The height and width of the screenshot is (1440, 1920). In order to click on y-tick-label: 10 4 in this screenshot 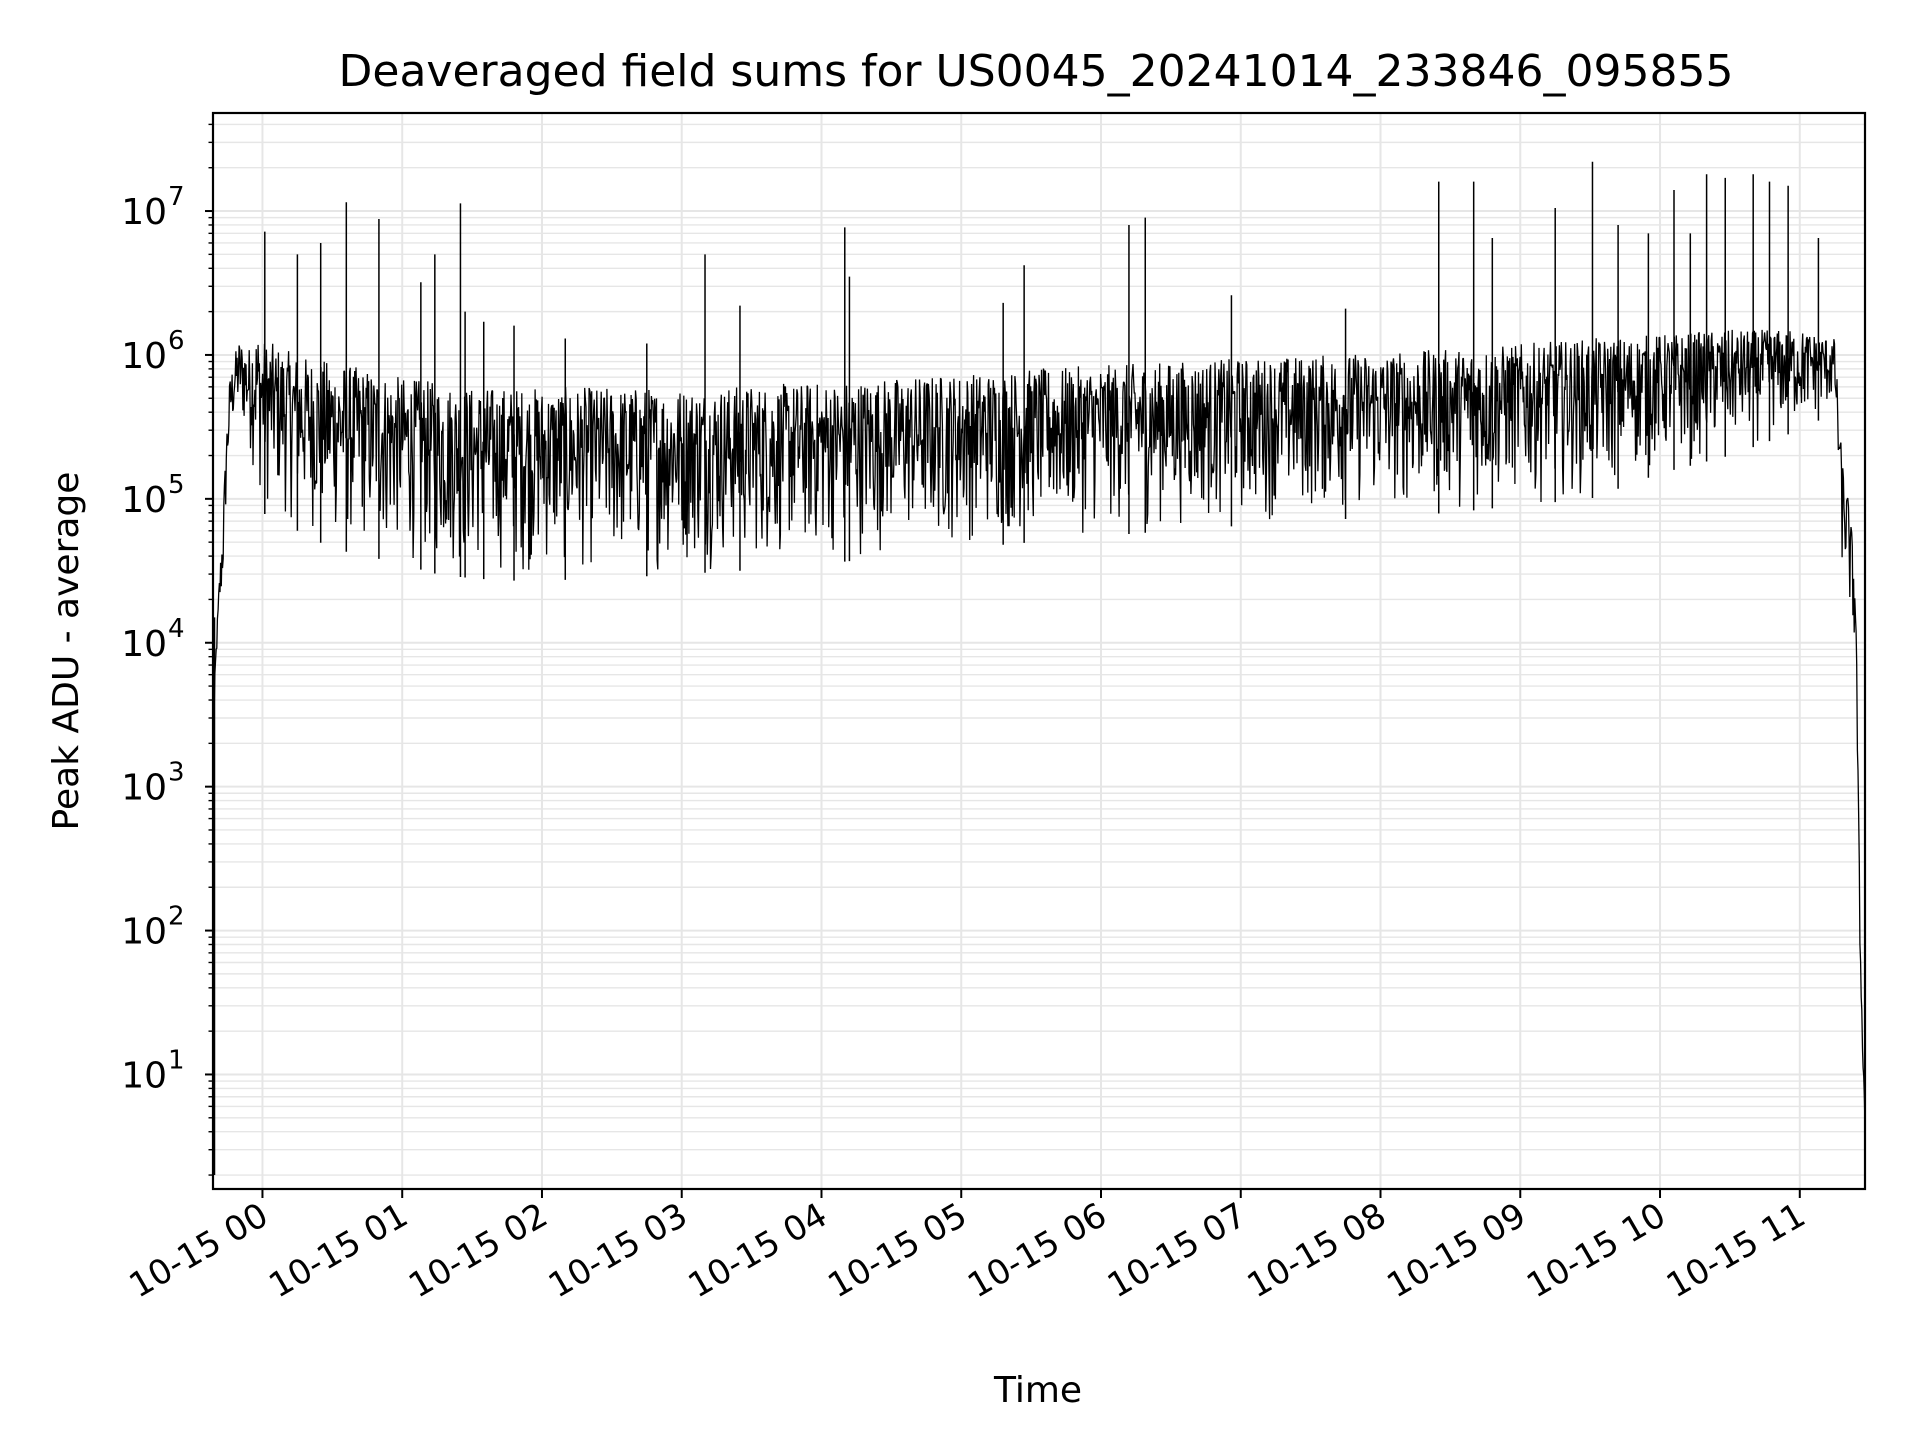, I will do `click(152, 639)`.